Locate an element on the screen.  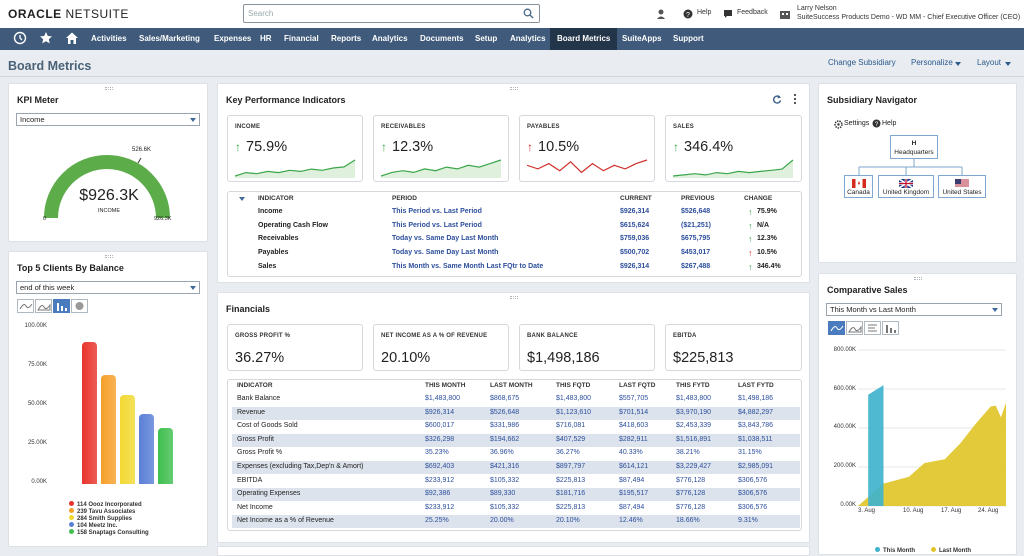
layout-menu: Layout is located at coordinates (989, 62).